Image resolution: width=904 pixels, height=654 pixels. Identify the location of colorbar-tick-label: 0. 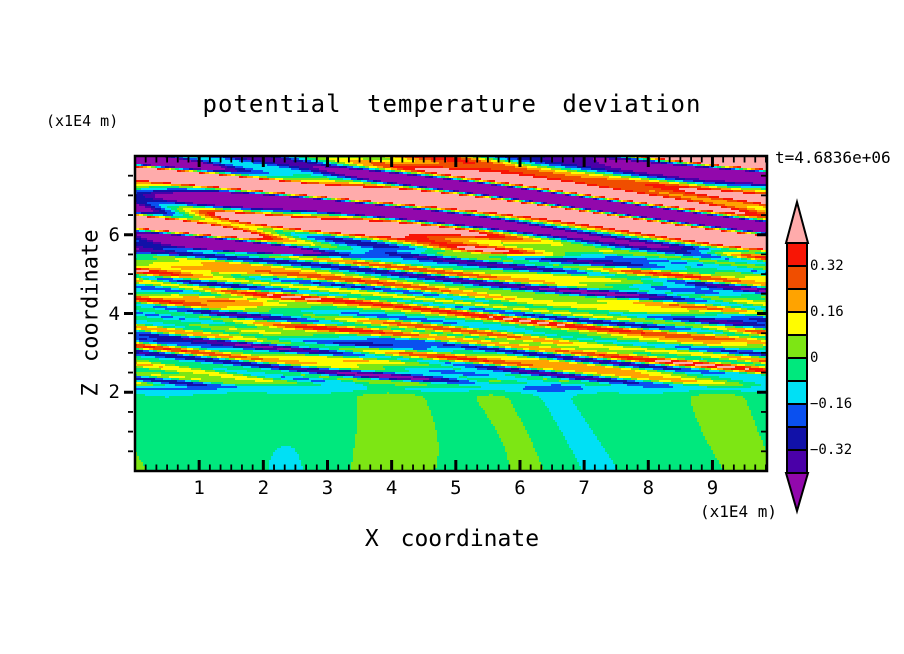
(814, 358).